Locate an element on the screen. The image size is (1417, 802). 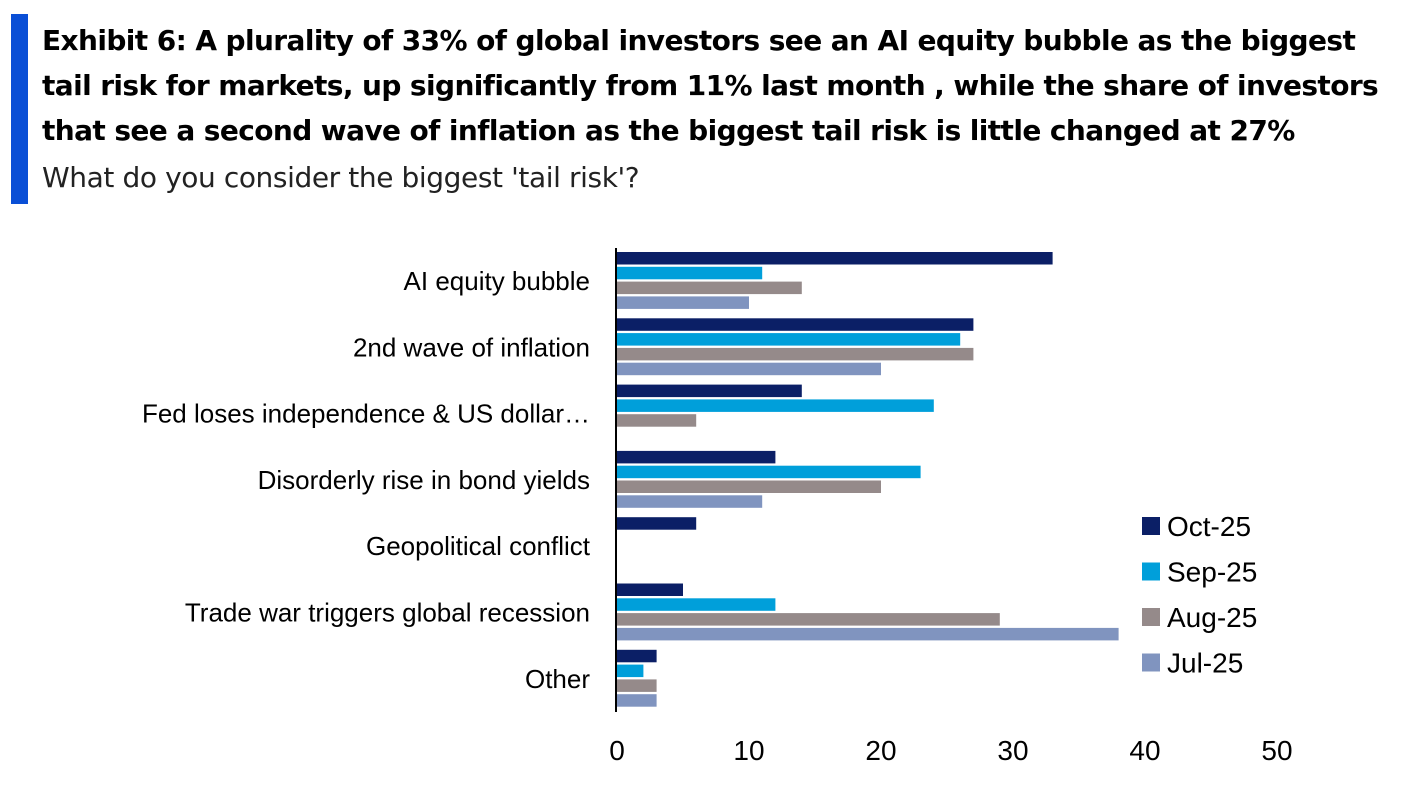
x-tick-20: 20 is located at coordinates (880, 750).